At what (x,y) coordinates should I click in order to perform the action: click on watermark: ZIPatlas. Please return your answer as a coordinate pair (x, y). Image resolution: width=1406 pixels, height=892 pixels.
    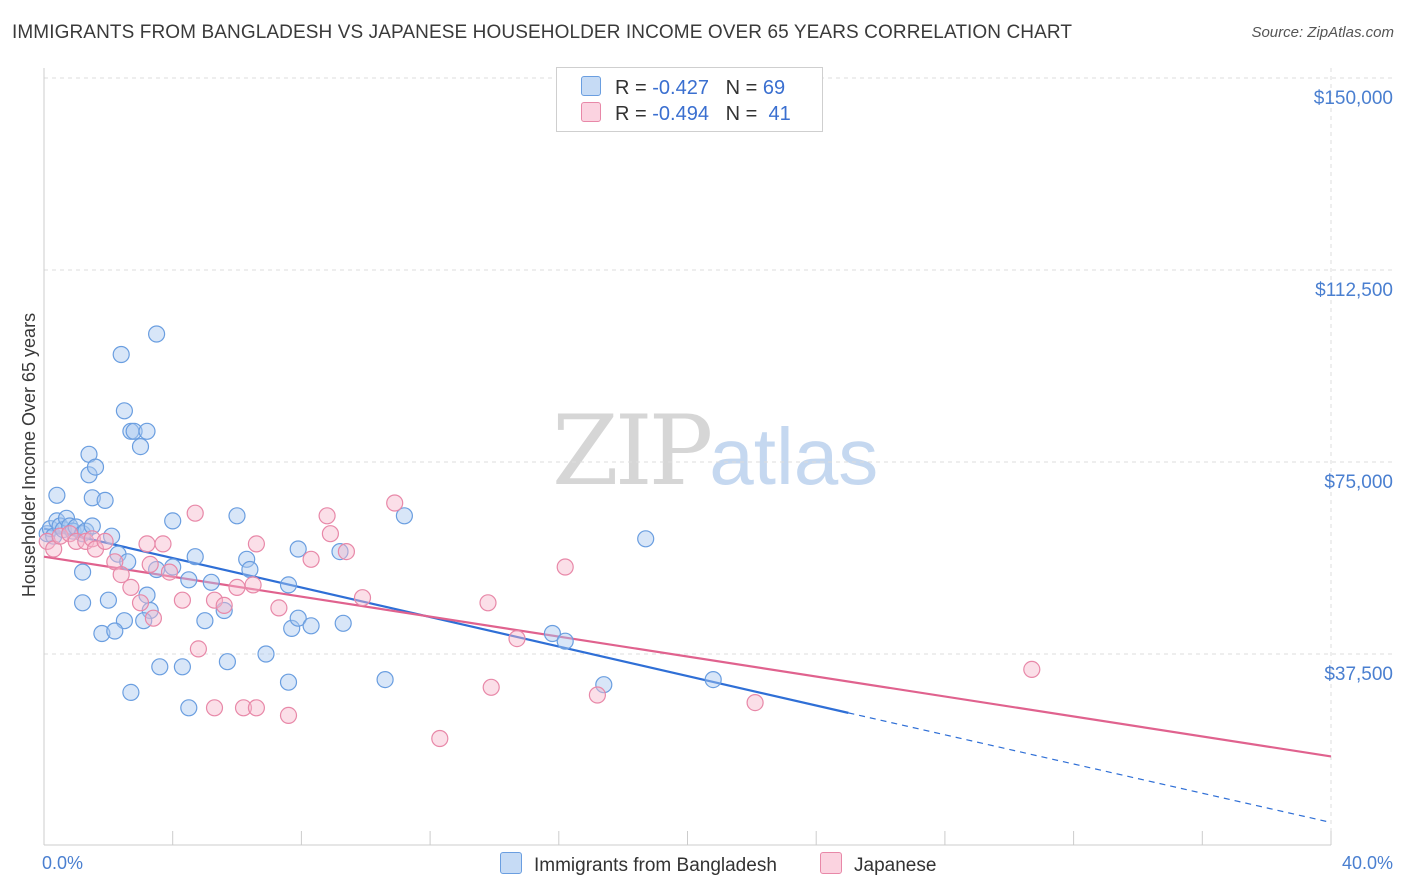
    Looking at the image, I should click on (715, 451).